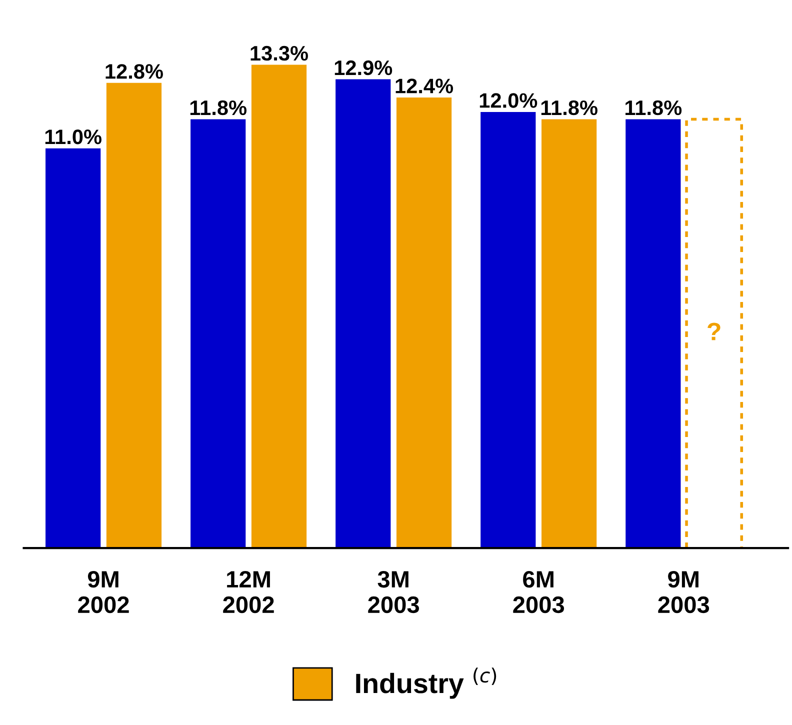  What do you see at coordinates (425, 86) in the screenshot?
I see `data-label: 12.4%` at bounding box center [425, 86].